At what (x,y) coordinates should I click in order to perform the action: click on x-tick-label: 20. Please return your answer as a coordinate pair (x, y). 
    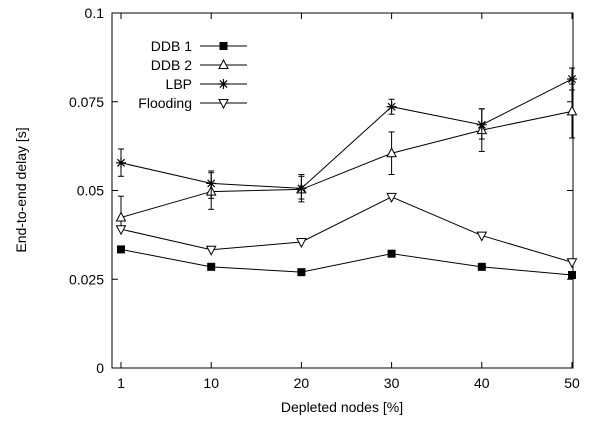
    Looking at the image, I should click on (302, 383).